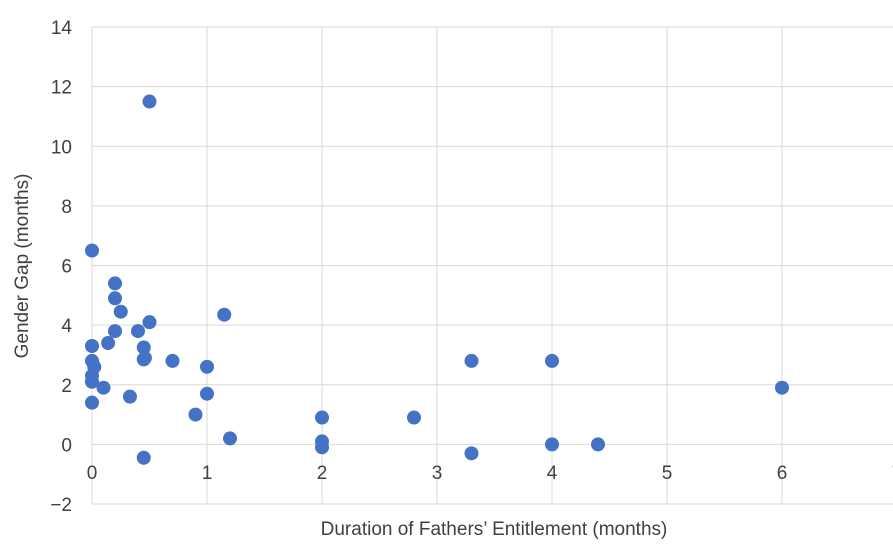 This screenshot has height=545, width=893. What do you see at coordinates (437, 473) in the screenshot?
I see `x-tick-label: 3` at bounding box center [437, 473].